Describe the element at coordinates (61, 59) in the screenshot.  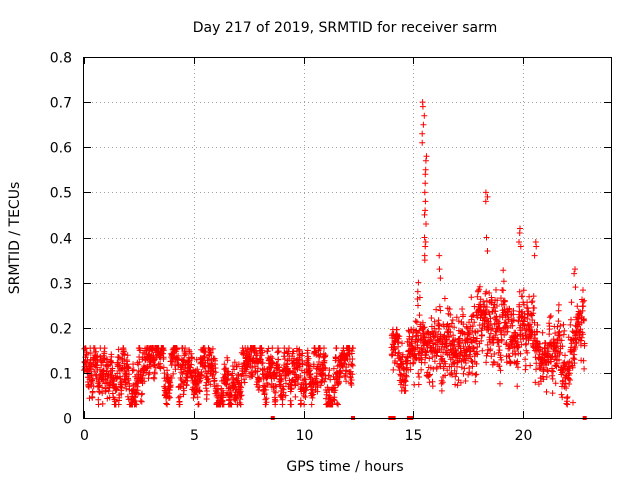
I see `y-tick-label: 0.8` at that location.